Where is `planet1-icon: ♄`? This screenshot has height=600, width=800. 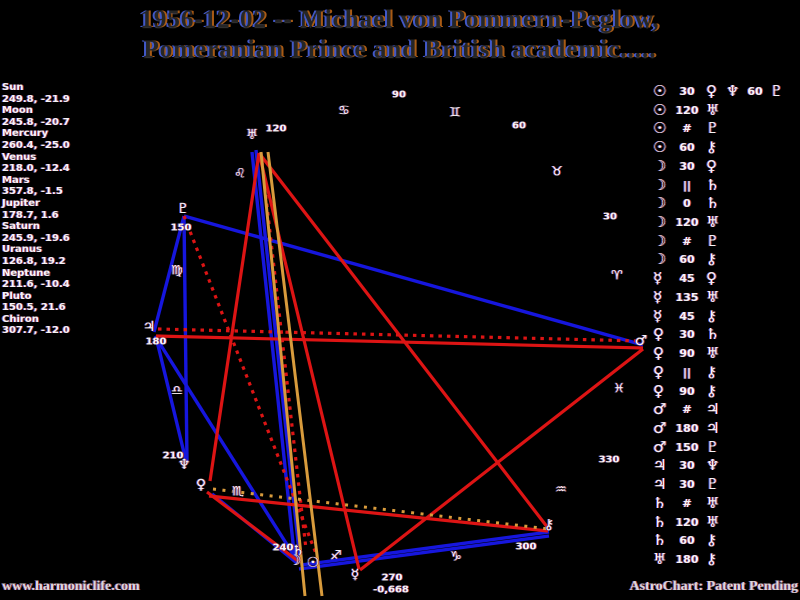 planet1-icon: ♄ is located at coordinates (660, 540).